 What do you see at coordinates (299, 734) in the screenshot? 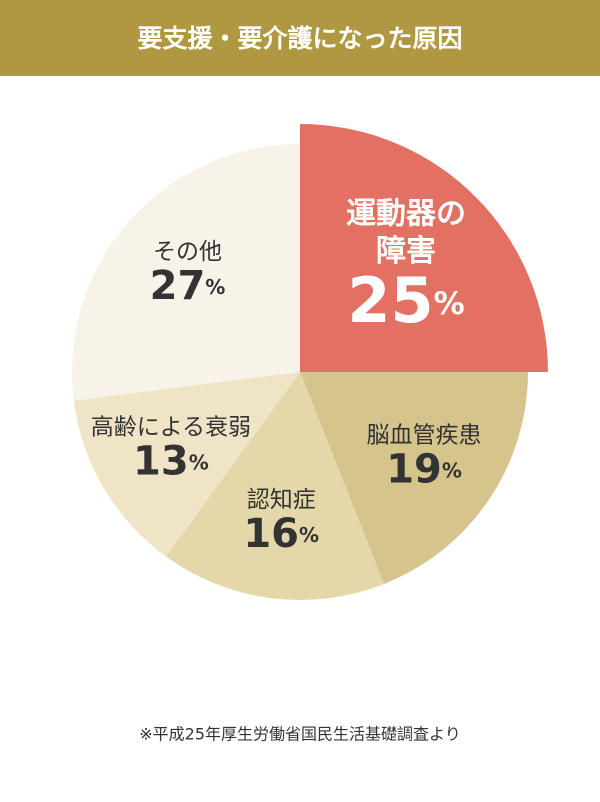
I see `footnote: ※平成25年厚生労働省国民生活基礎調査より` at bounding box center [299, 734].